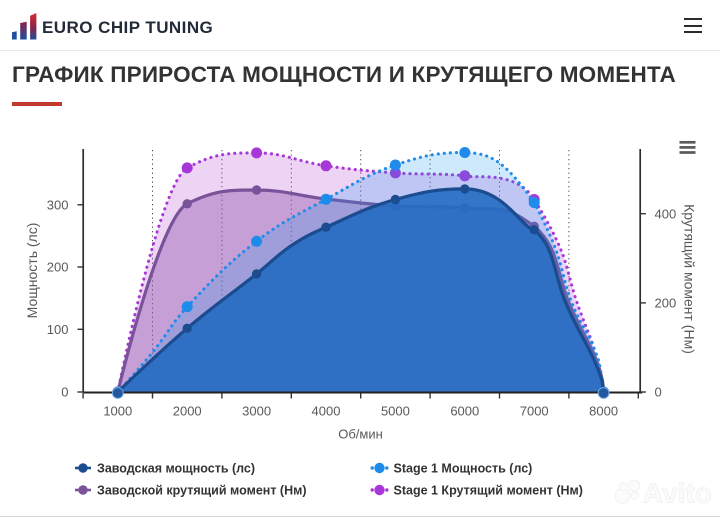 The height and width of the screenshot is (517, 720). What do you see at coordinates (176, 469) in the screenshot?
I see `svg-text: Заводская мощность (лс)` at bounding box center [176, 469].